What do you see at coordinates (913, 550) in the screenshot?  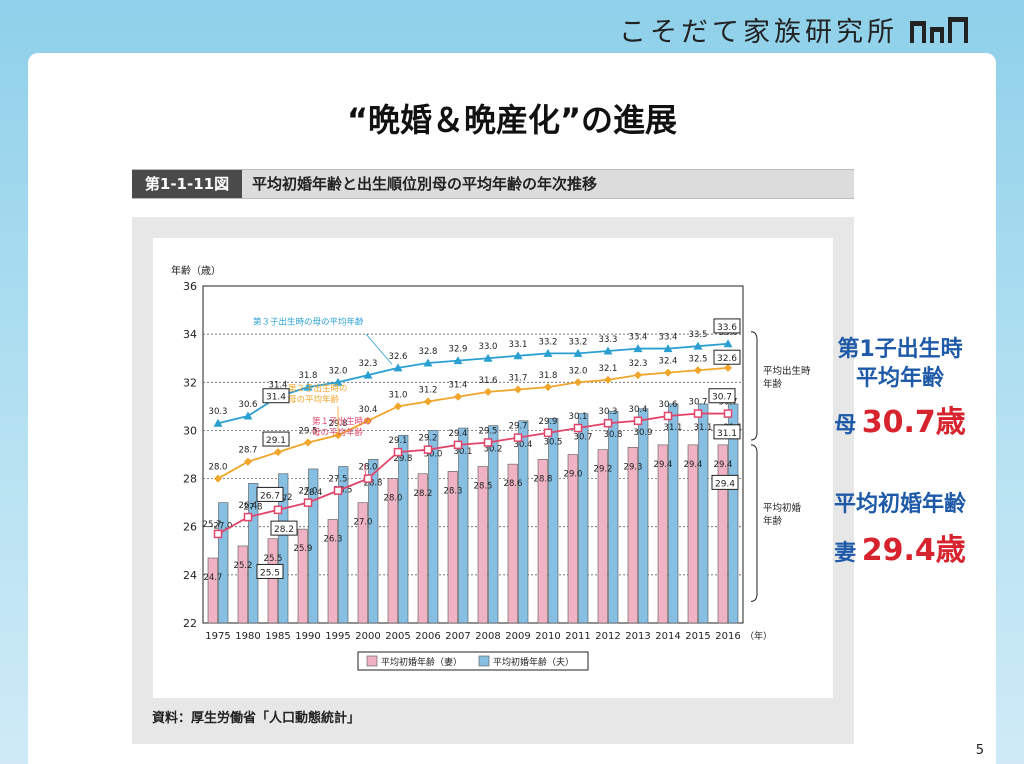 I see `wife-callout-value: 29.4歳` at bounding box center [913, 550].